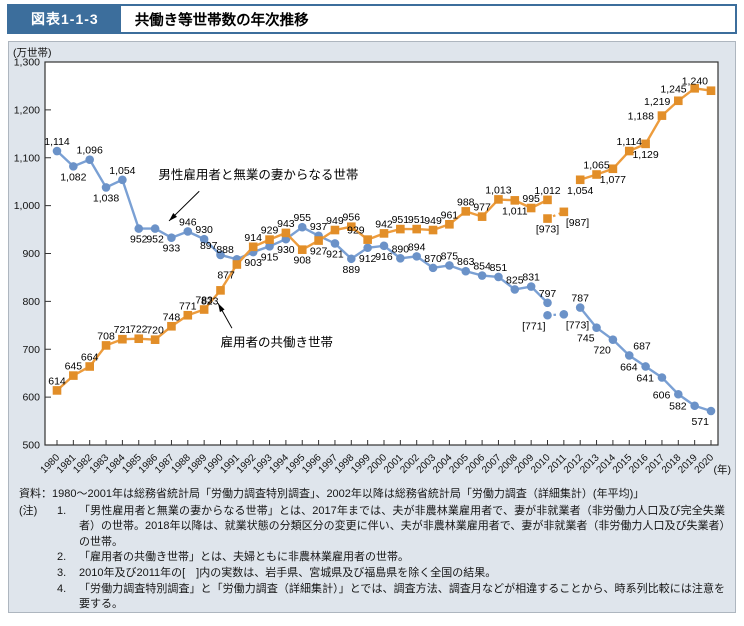  Describe the element at coordinates (106, 198) in the screenshot. I see `data-label: 1,038` at that location.